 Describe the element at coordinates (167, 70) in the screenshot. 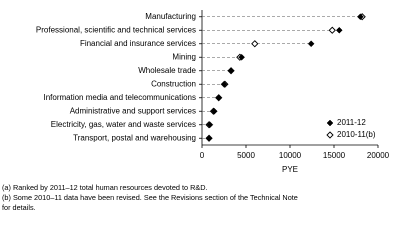

I see `y-tick-label: Wholesale trade` at that location.